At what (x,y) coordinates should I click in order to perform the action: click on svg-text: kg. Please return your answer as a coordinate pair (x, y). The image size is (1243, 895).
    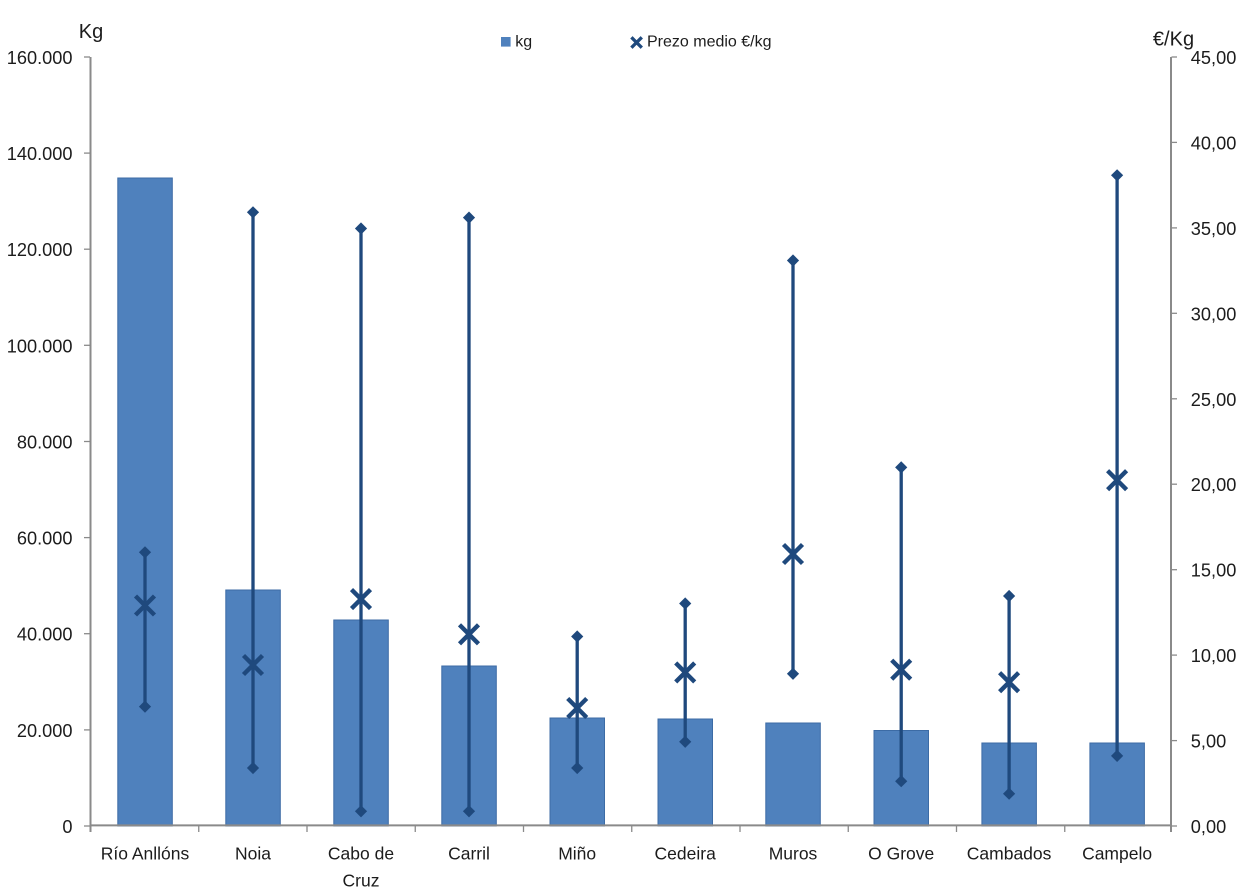
    Looking at the image, I should click on (523, 42).